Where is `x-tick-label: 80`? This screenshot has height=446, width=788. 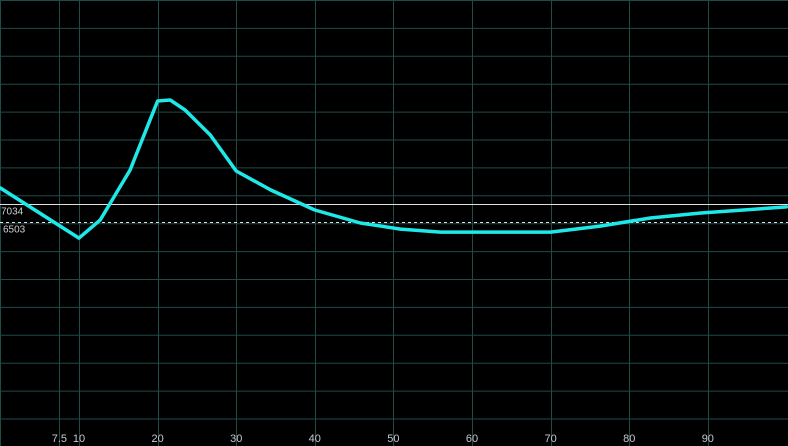 x-tick-label: 80 is located at coordinates (629, 439).